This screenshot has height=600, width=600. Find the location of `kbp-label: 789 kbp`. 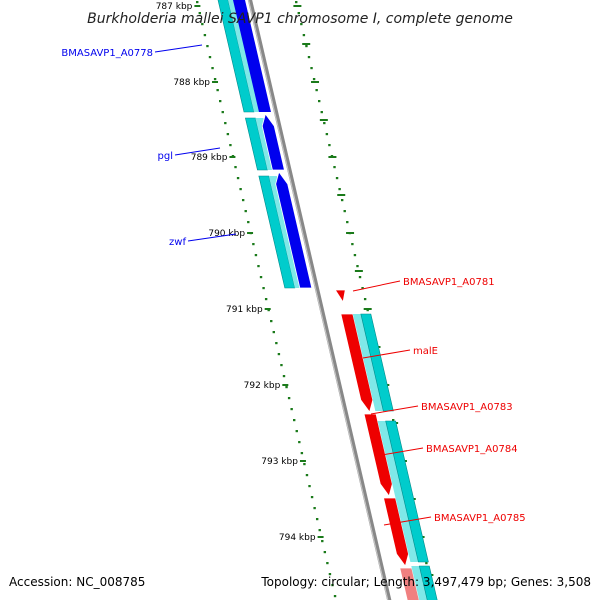

kbp-label: 789 kbp is located at coordinates (209, 158).